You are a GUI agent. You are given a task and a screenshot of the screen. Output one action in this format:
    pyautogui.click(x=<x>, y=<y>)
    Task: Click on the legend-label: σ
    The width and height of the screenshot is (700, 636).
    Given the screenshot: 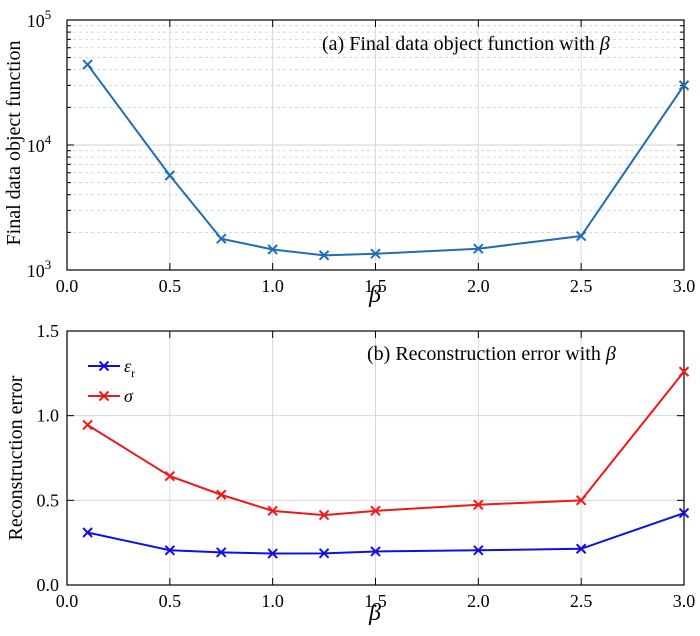 What is the action you would take?
    pyautogui.click(x=129, y=396)
    